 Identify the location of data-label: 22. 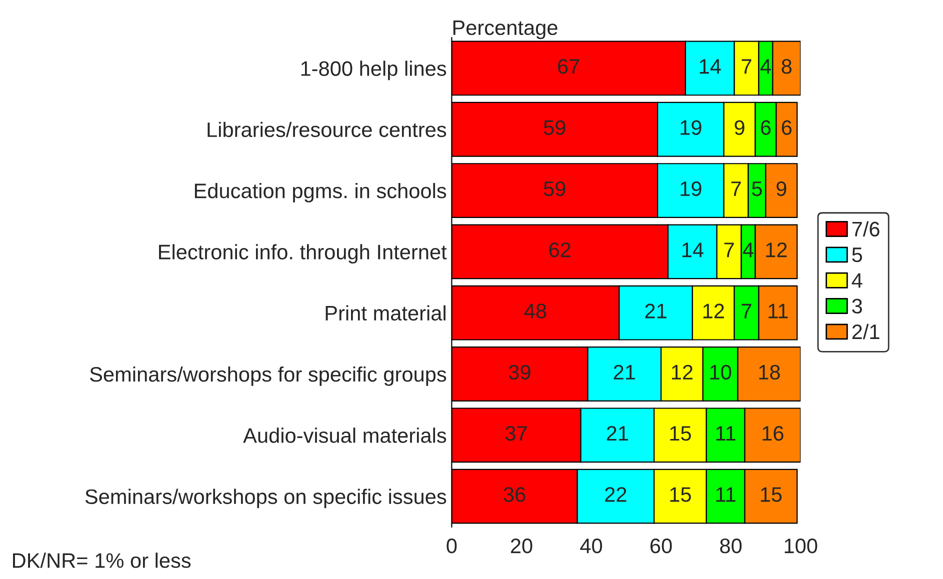
(615, 494).